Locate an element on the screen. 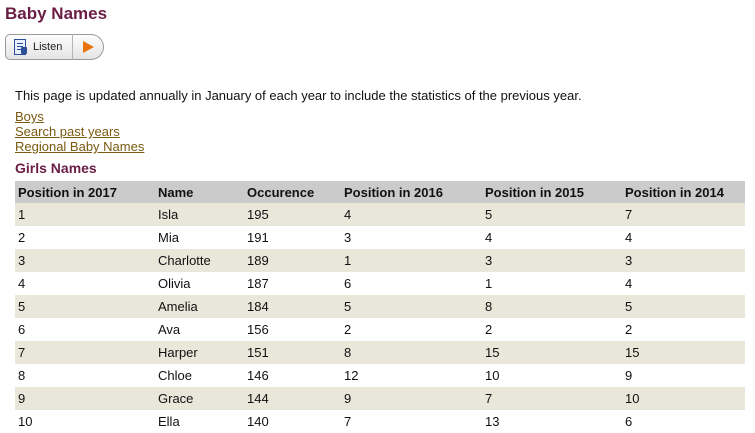 The height and width of the screenshot is (433, 755). page-title: Baby Names is located at coordinates (56, 13).